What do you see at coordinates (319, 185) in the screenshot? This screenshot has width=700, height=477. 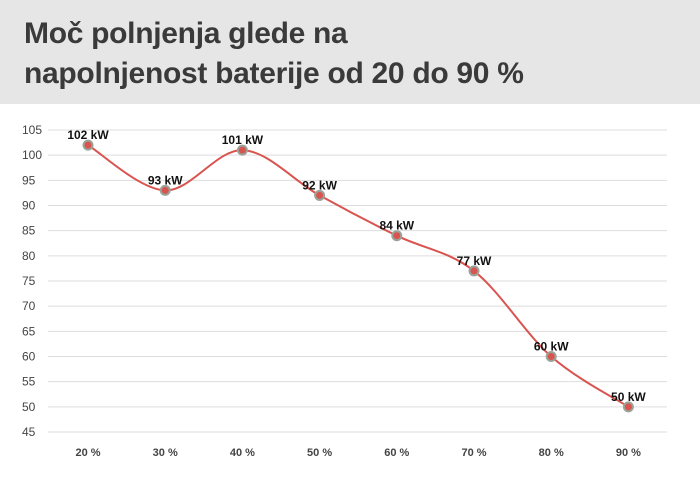 I see `data-label: 92 kW` at bounding box center [319, 185].